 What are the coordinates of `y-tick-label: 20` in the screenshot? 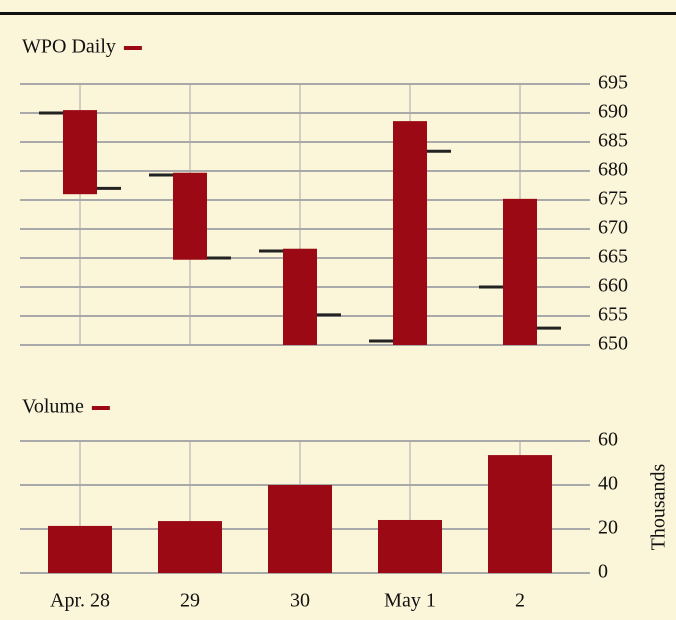 It's located at (608, 528).